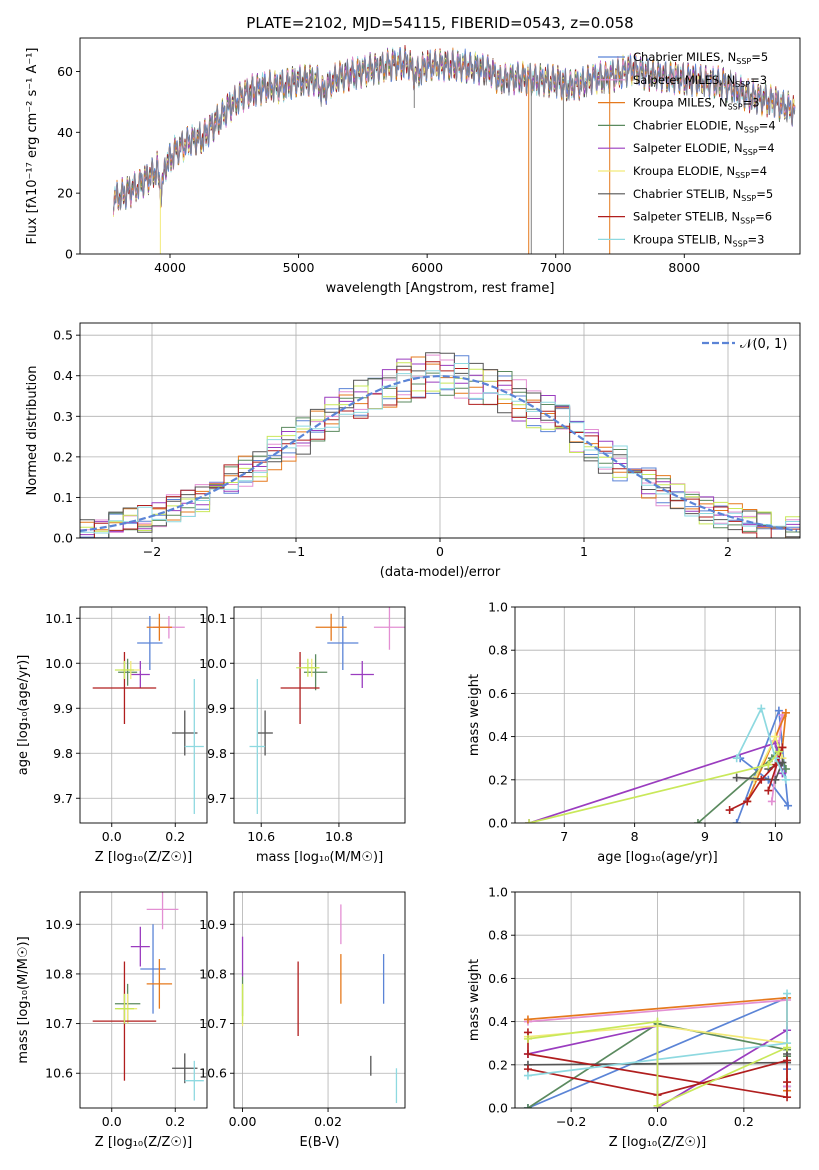  Describe the element at coordinates (702, 218) in the screenshot. I see `legend-label: Salpeter STELIB, NSSP=6` at that location.